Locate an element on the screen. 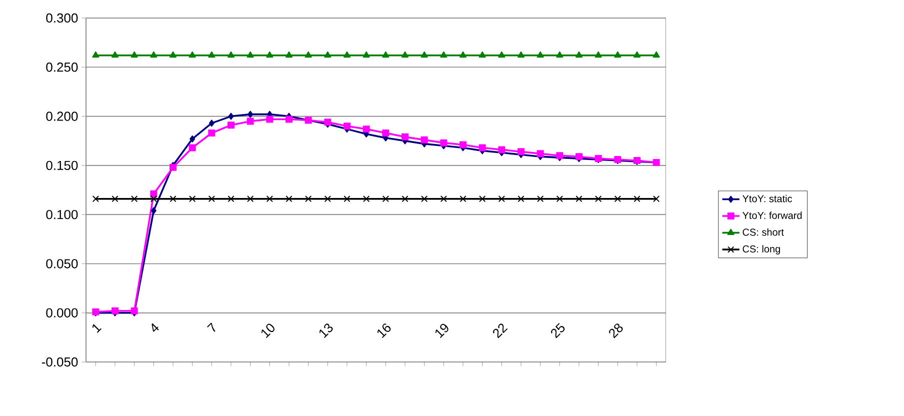 The image size is (904, 416). y-tick-label: 0.200 is located at coordinates (62, 116).